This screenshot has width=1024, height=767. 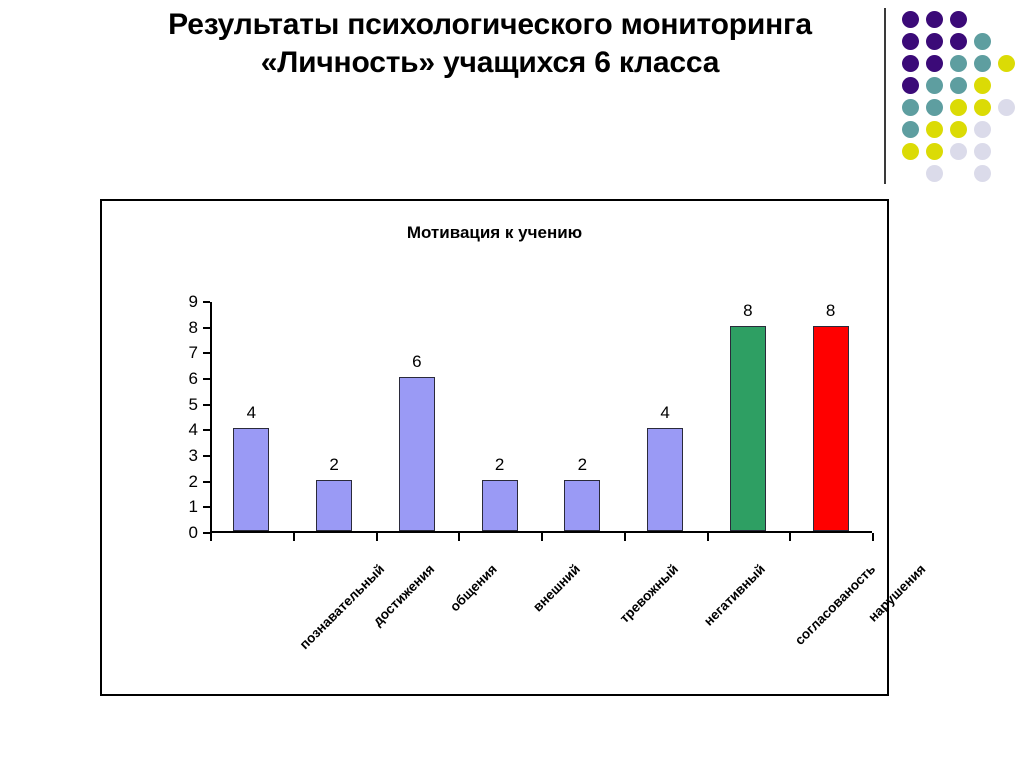 What do you see at coordinates (342, 607) in the screenshot?
I see `x-axis-category-label: познавательный` at bounding box center [342, 607].